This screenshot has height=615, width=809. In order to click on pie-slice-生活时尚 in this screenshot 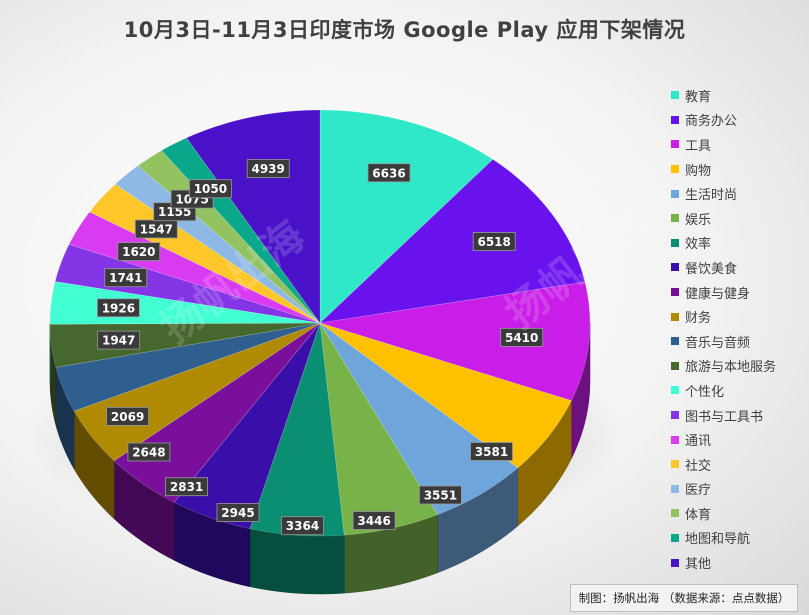, I will do `click(419, 419)`.